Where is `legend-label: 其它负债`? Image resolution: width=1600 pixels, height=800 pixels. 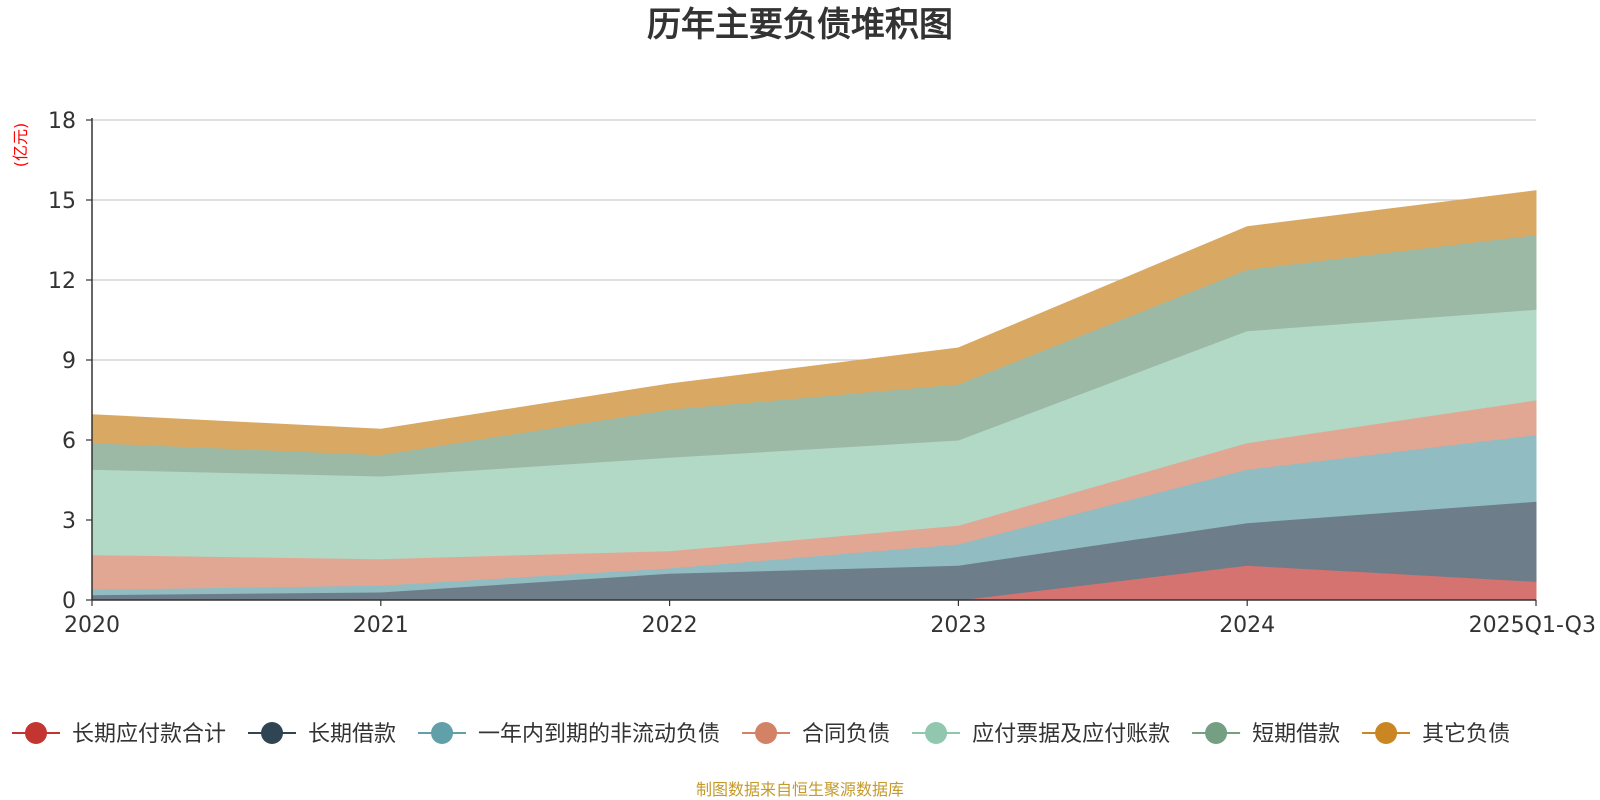 legend-label: 其它负债 is located at coordinates (1466, 734).